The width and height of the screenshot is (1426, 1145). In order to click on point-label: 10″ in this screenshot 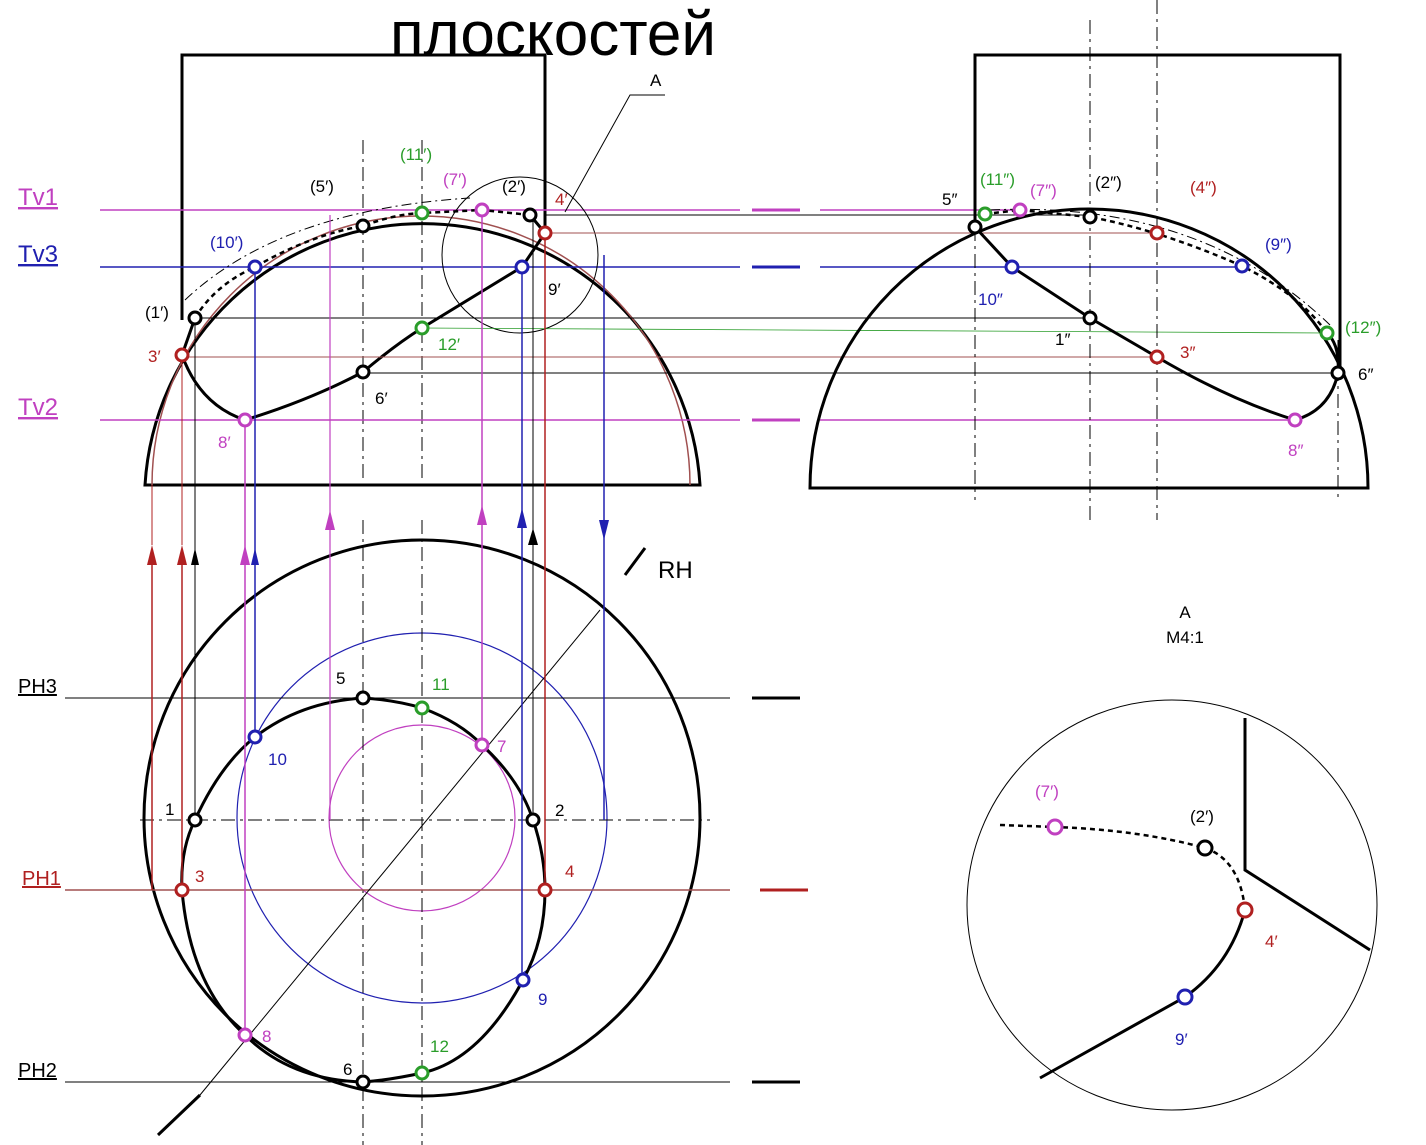, I will do `click(990, 299)`.